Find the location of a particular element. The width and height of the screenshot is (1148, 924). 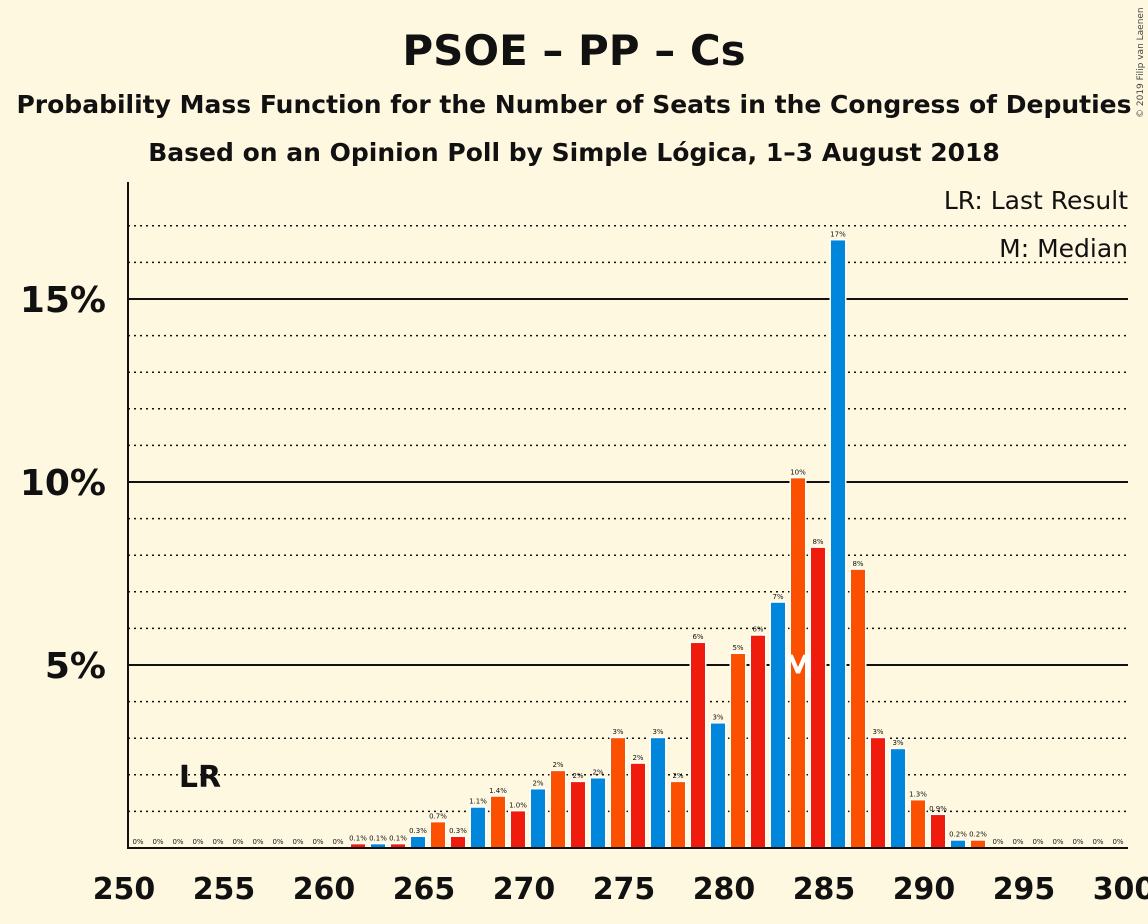

x-tick-labels: 250 255 260 265 270 275 280 285 290 295 300 is located at coordinates (620, 889).